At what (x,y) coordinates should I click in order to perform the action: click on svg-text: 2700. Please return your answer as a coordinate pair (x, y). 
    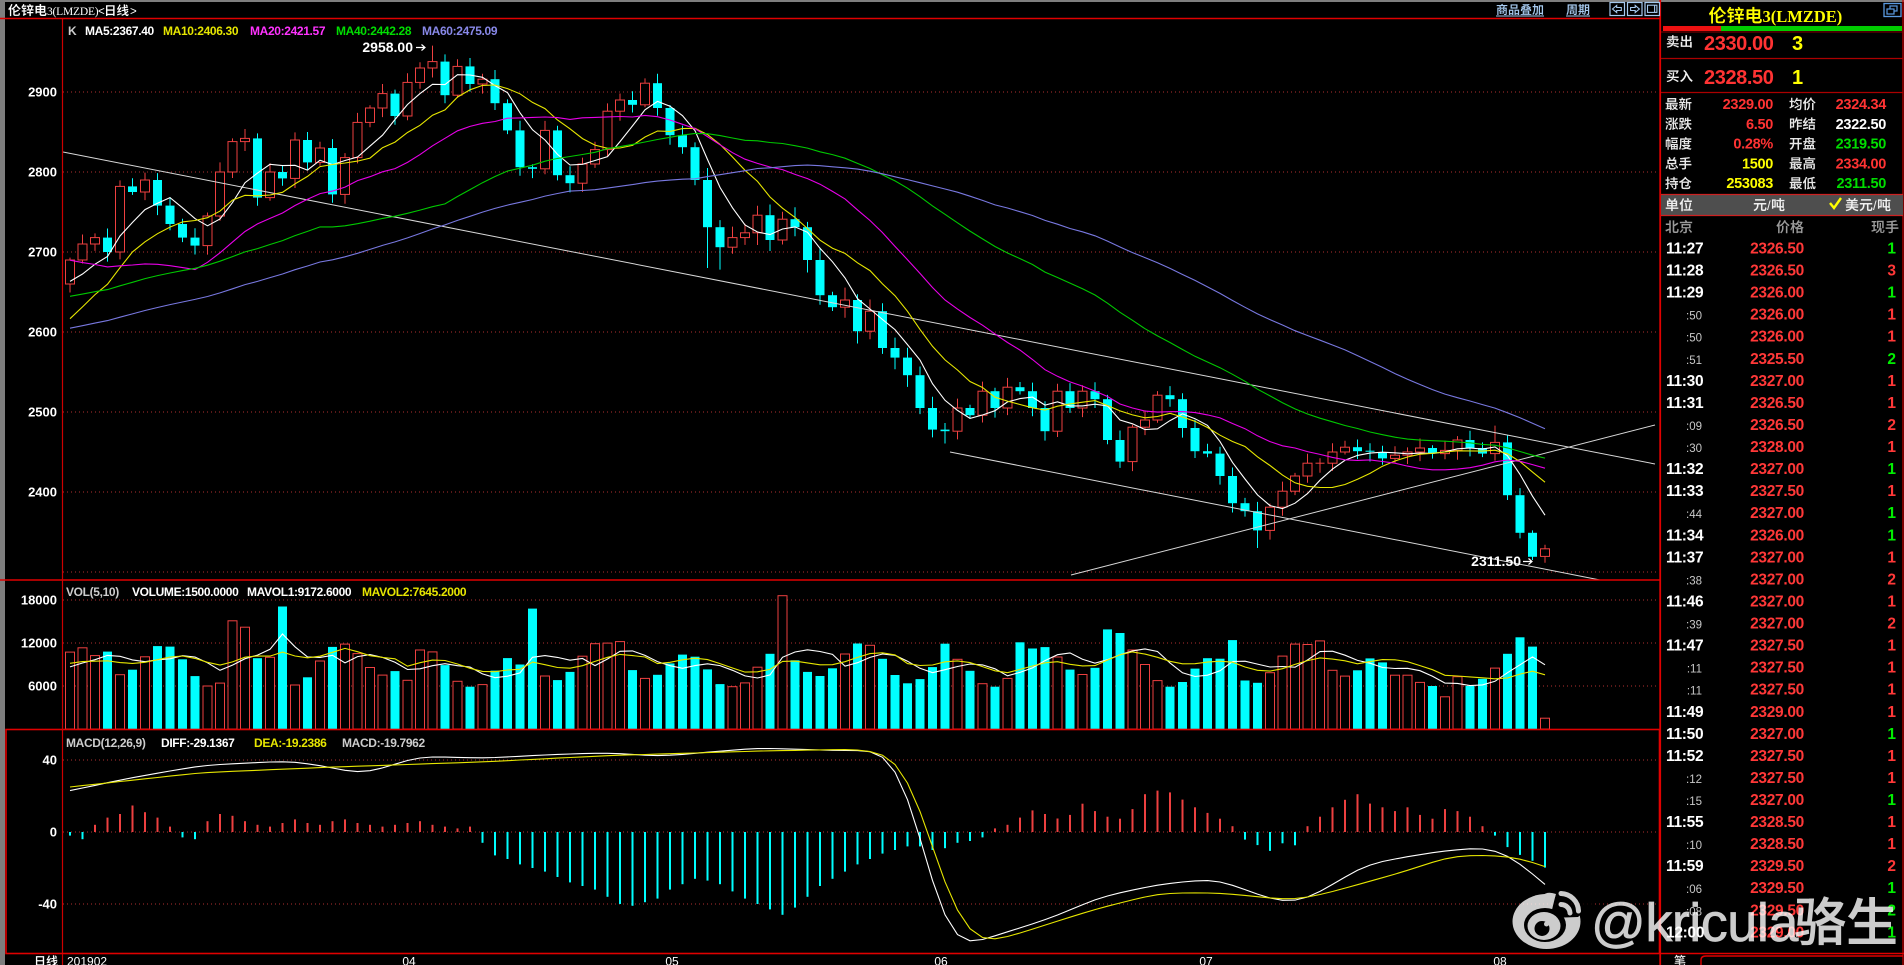
    Looking at the image, I should click on (42, 252).